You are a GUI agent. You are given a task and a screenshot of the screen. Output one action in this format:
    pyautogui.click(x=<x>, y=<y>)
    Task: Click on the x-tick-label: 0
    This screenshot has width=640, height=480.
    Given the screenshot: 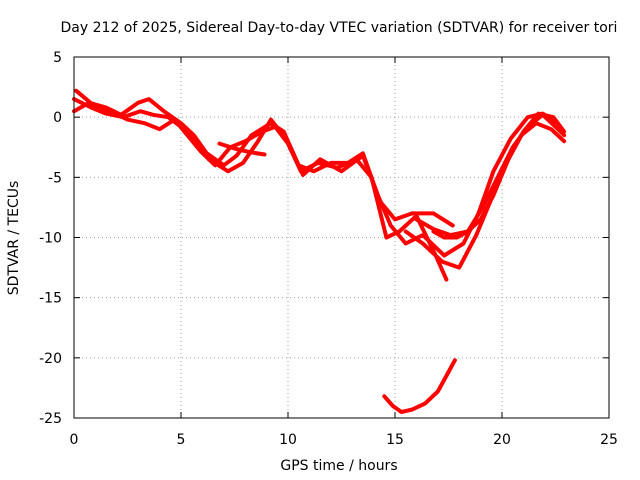 What is the action you would take?
    pyautogui.click(x=74, y=440)
    